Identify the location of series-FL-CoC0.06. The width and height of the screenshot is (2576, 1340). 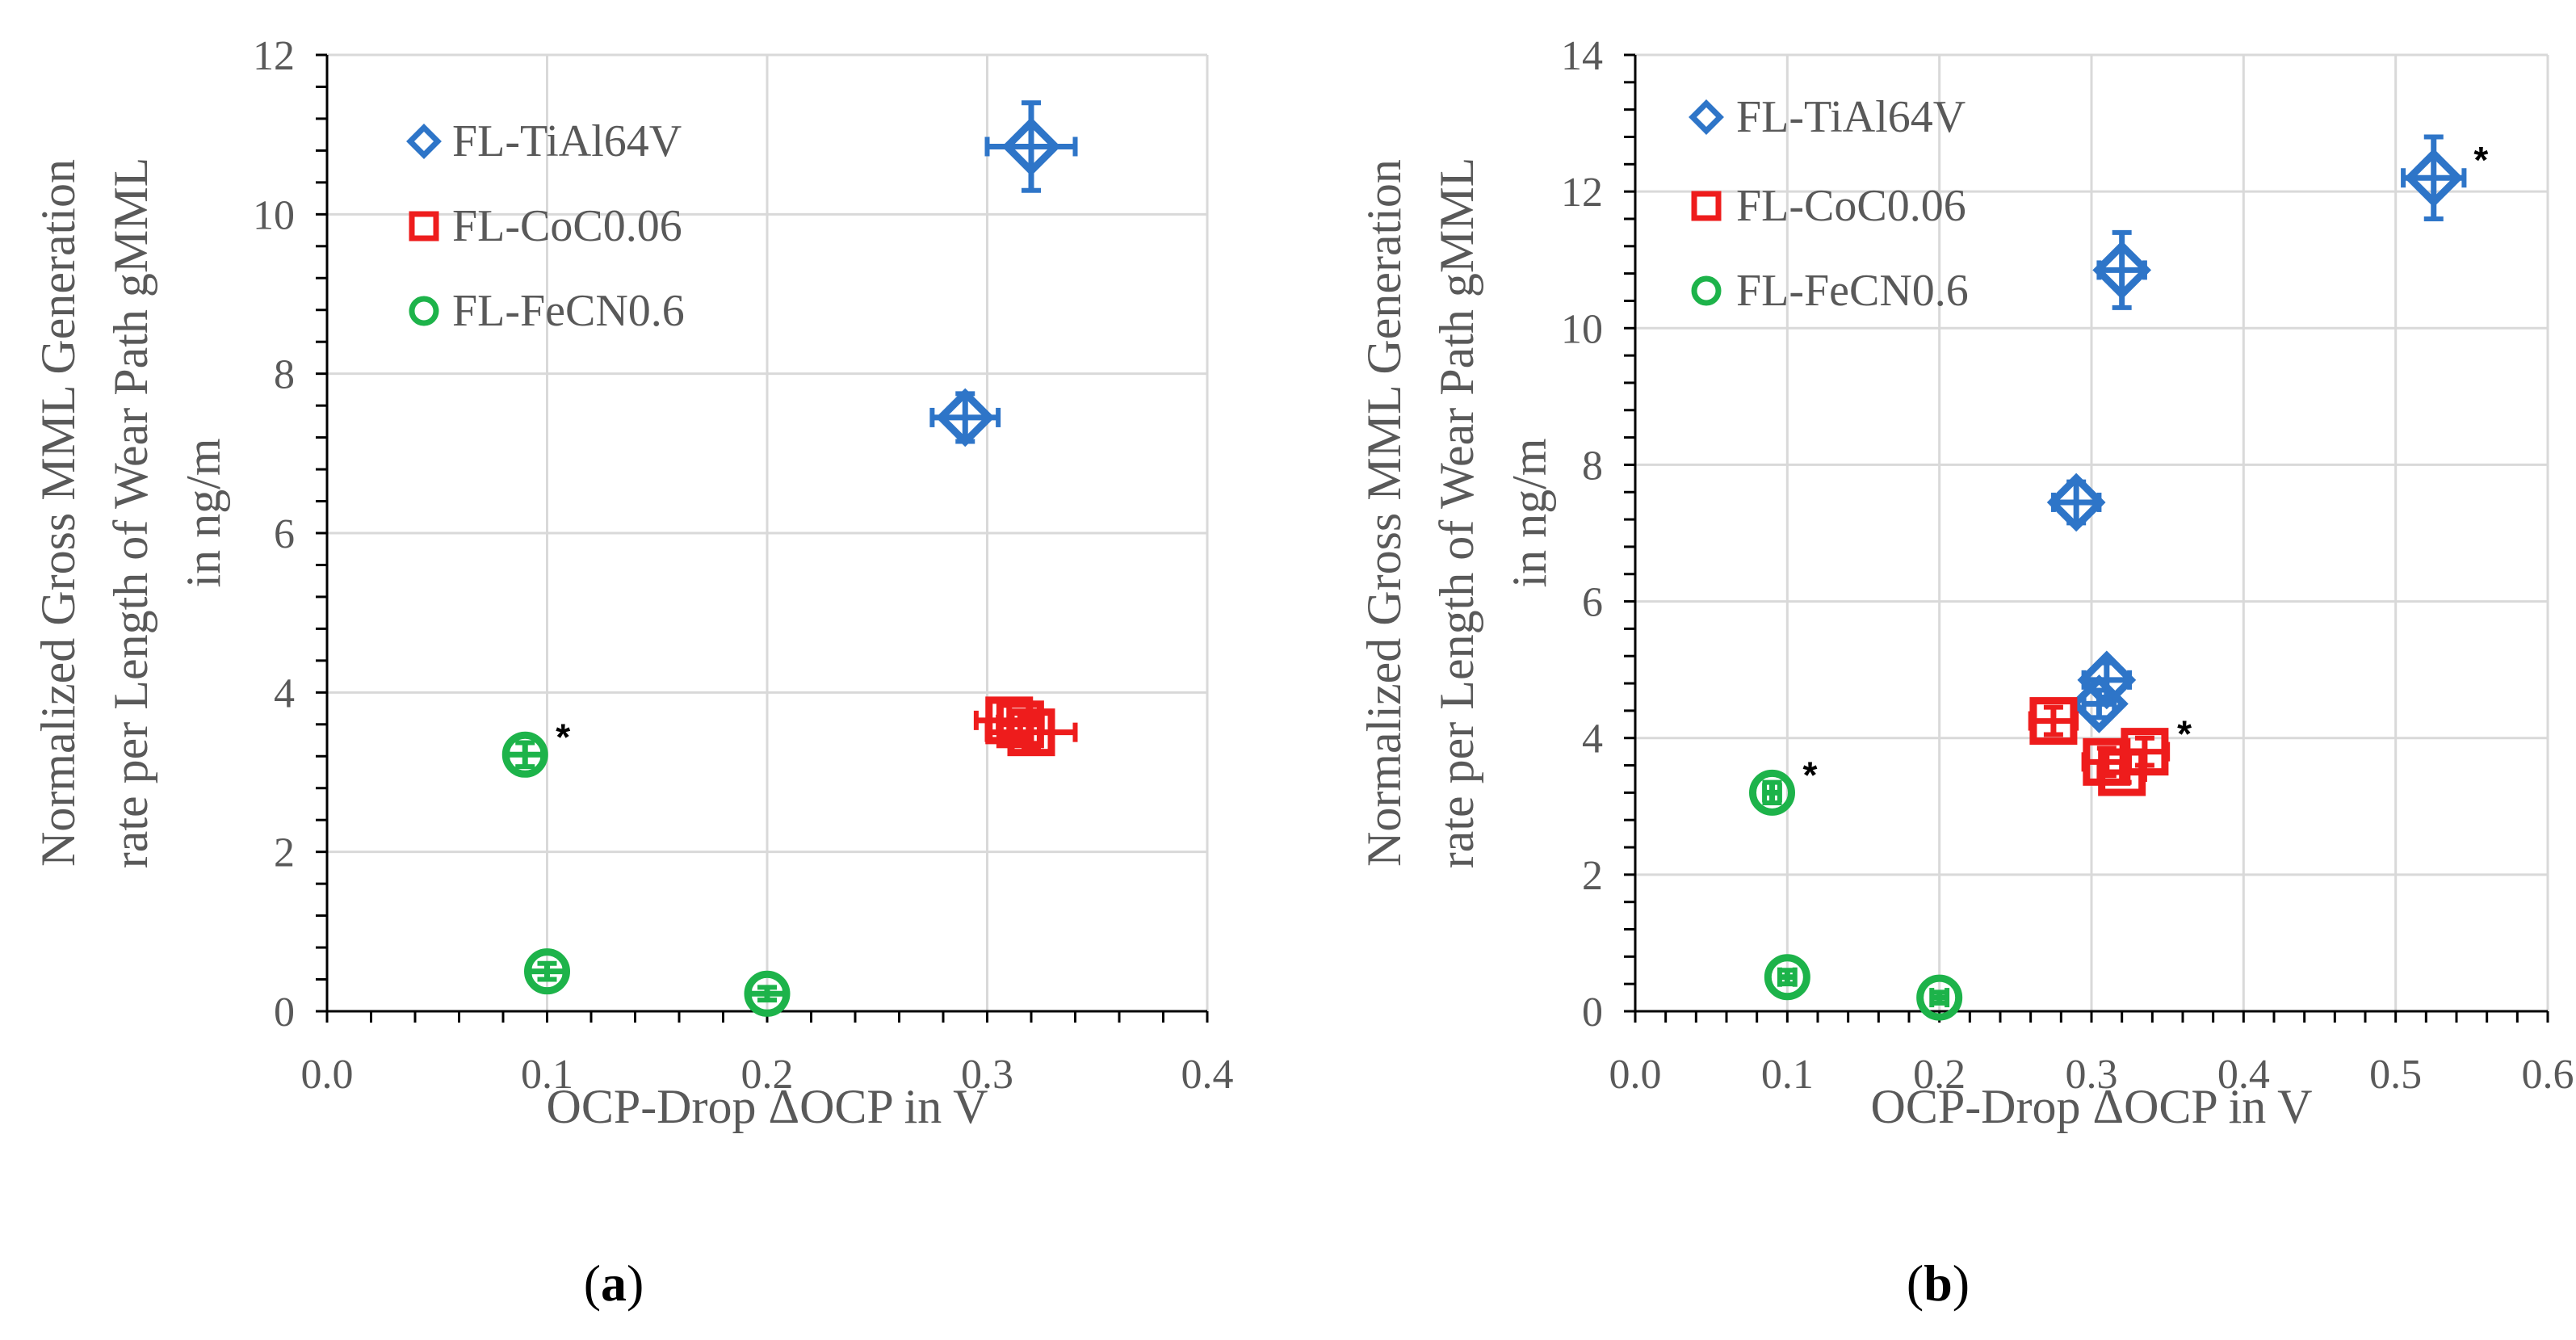
(1025, 726).